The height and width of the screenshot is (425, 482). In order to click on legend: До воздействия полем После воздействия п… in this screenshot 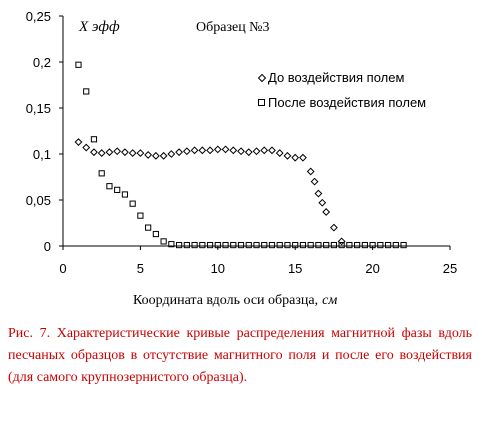, I will do `click(341, 90)`.